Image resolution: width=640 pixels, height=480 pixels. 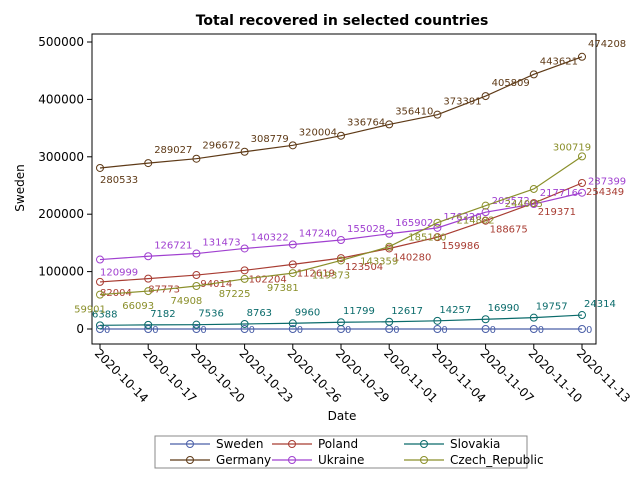 What do you see at coordinates (366, 123) in the screenshot?
I see `data-label: 336764` at bounding box center [366, 123].